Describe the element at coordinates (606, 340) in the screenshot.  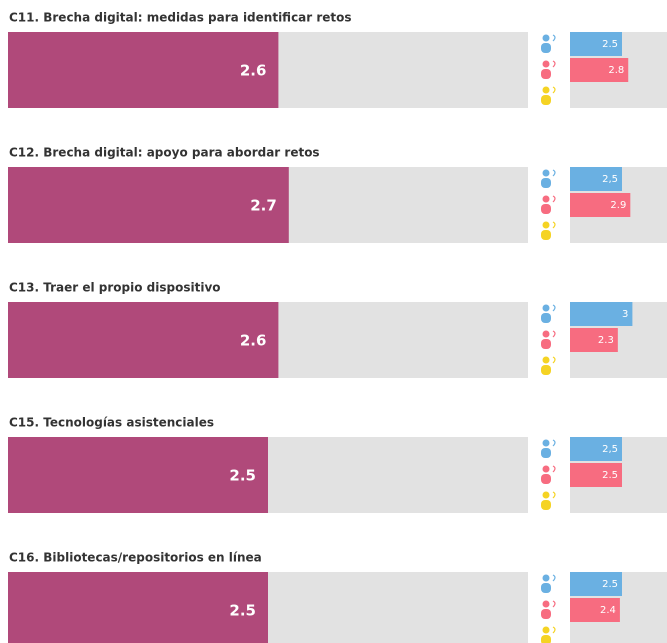
I see `group-value-label: 2.3` at that location.